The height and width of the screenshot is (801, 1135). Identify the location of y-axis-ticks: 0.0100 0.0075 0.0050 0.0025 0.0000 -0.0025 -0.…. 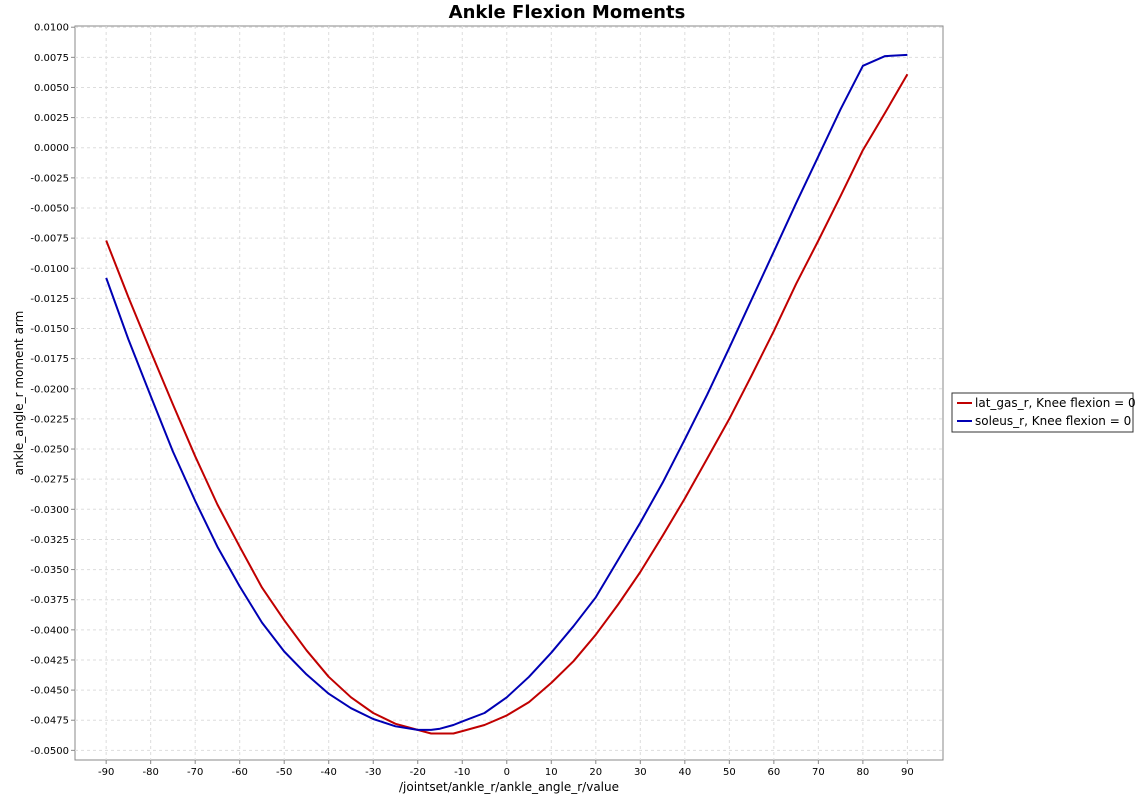
(52, 390).